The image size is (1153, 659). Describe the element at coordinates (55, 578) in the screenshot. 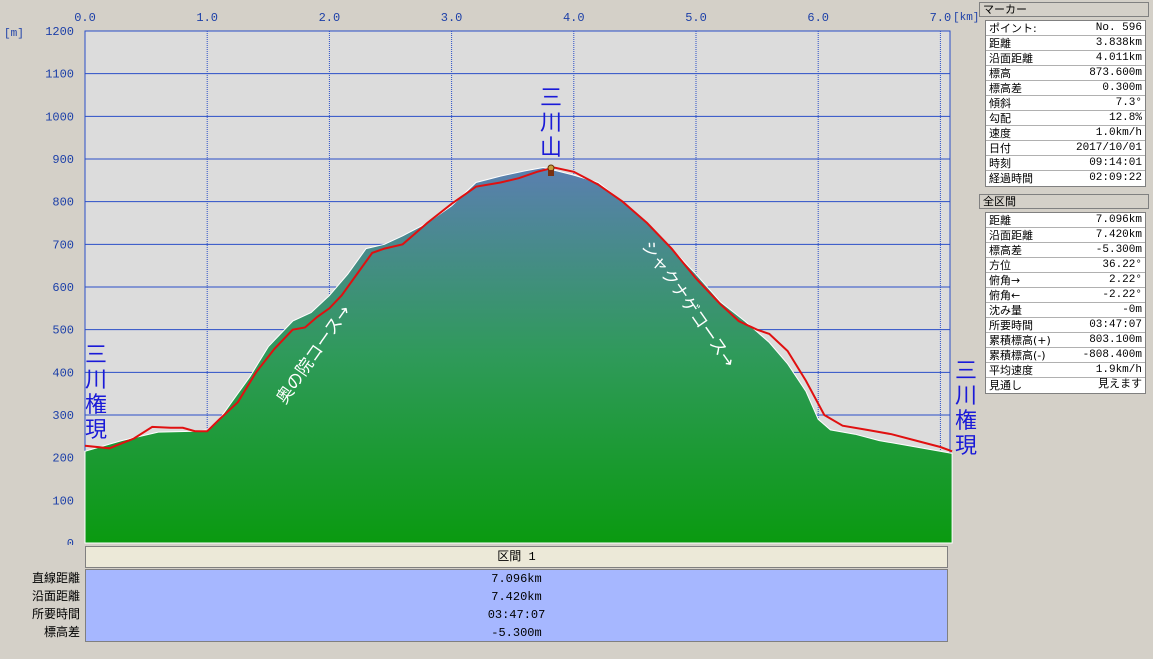

I see `section-label-straight: 直線距離` at that location.